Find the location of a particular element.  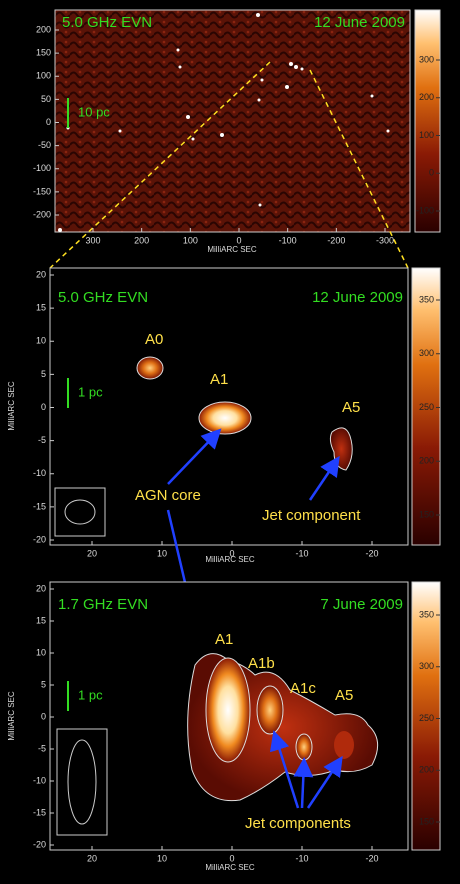

x-tick-label: 300 is located at coordinates (92, 240).